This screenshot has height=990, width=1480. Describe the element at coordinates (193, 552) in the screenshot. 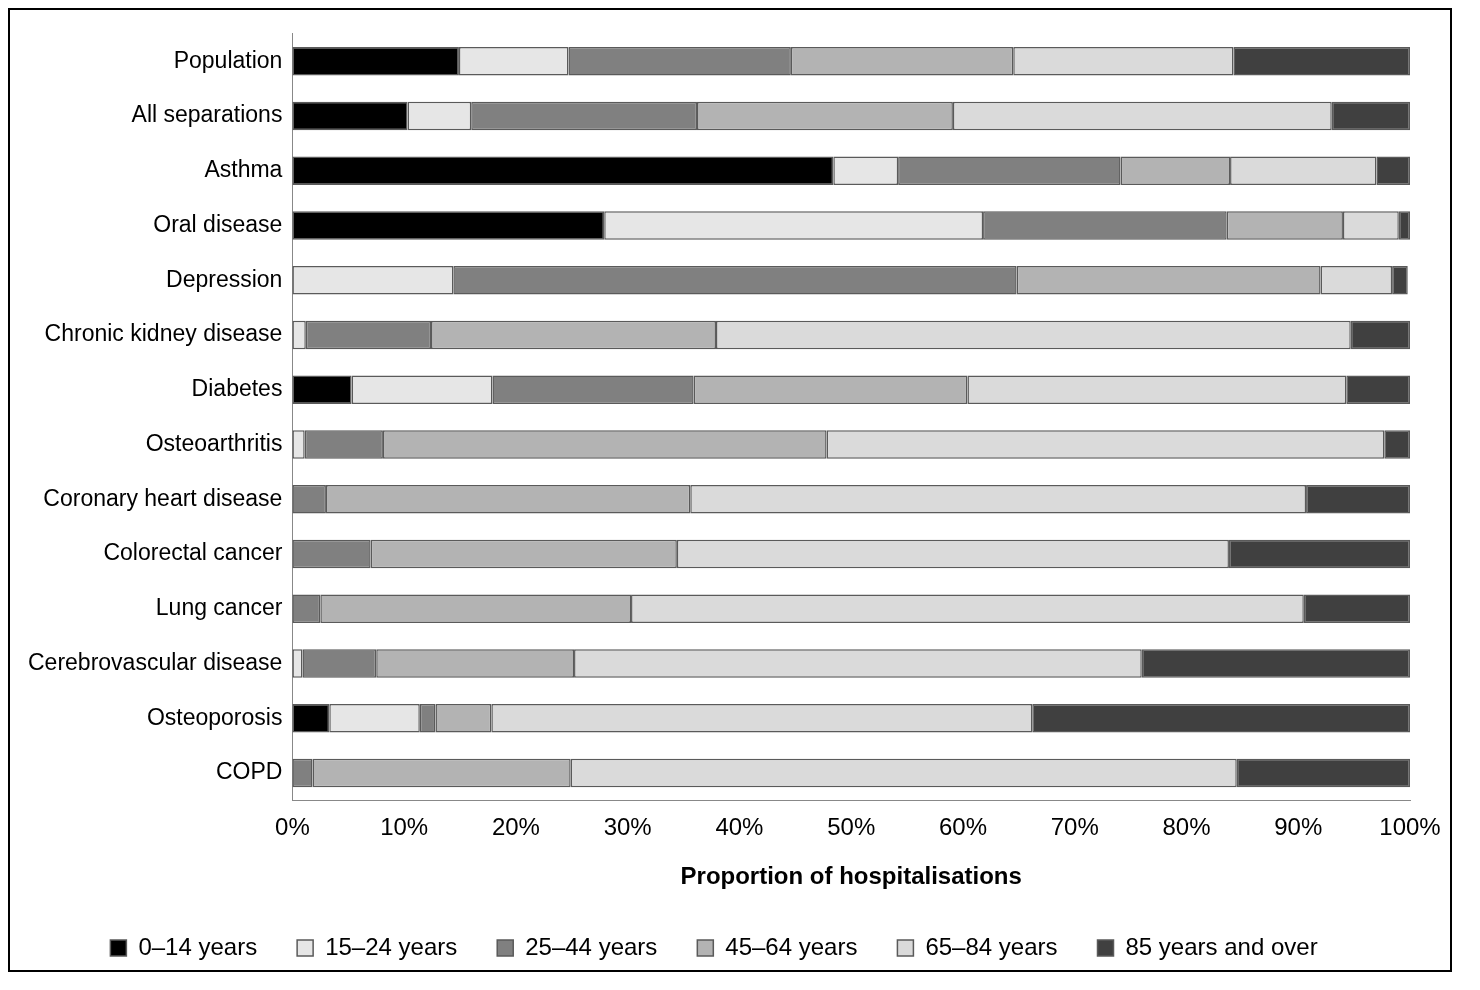

I see `y-tick-label: Colorectal cancer` at that location.